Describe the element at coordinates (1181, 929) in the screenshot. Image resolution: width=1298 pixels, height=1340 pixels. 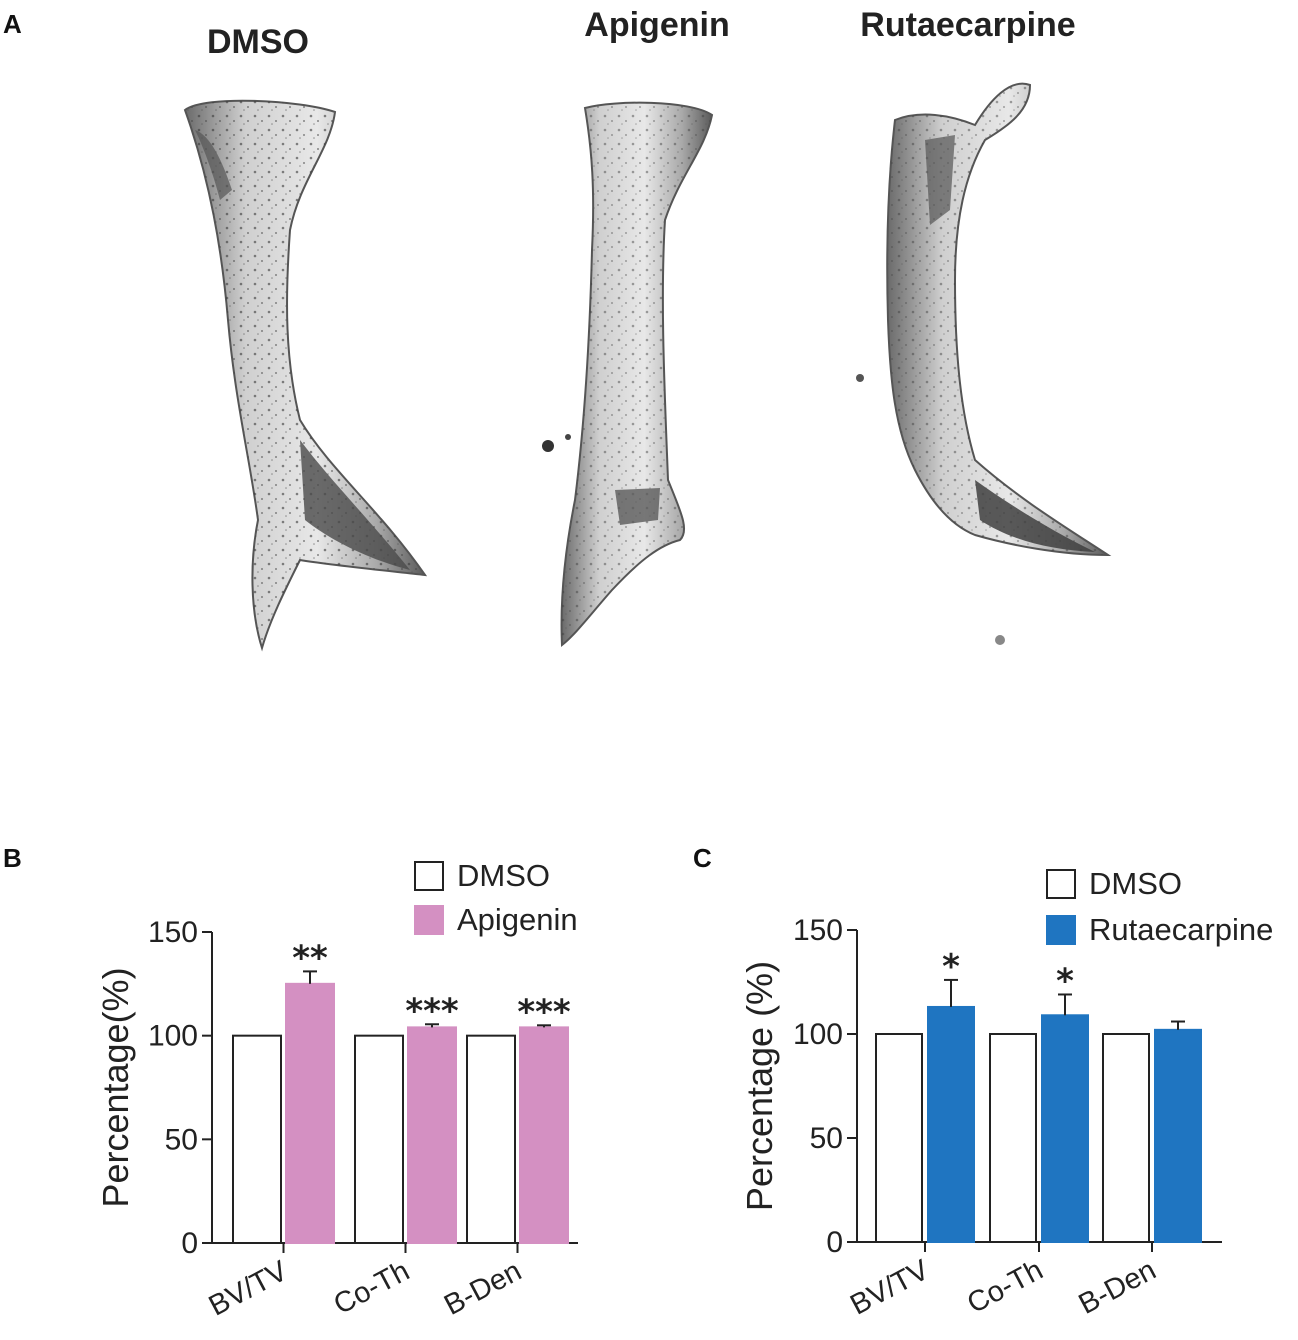
I see `legend-label: Rutaecarpine` at that location.